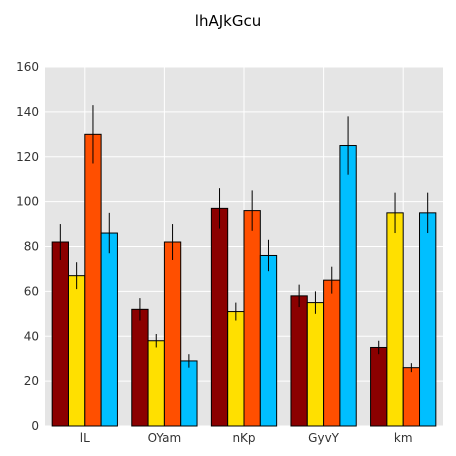 This screenshot has width=456, height=456. Describe the element at coordinates (31, 247) in the screenshot. I see `y-tick-label: 80` at that location.